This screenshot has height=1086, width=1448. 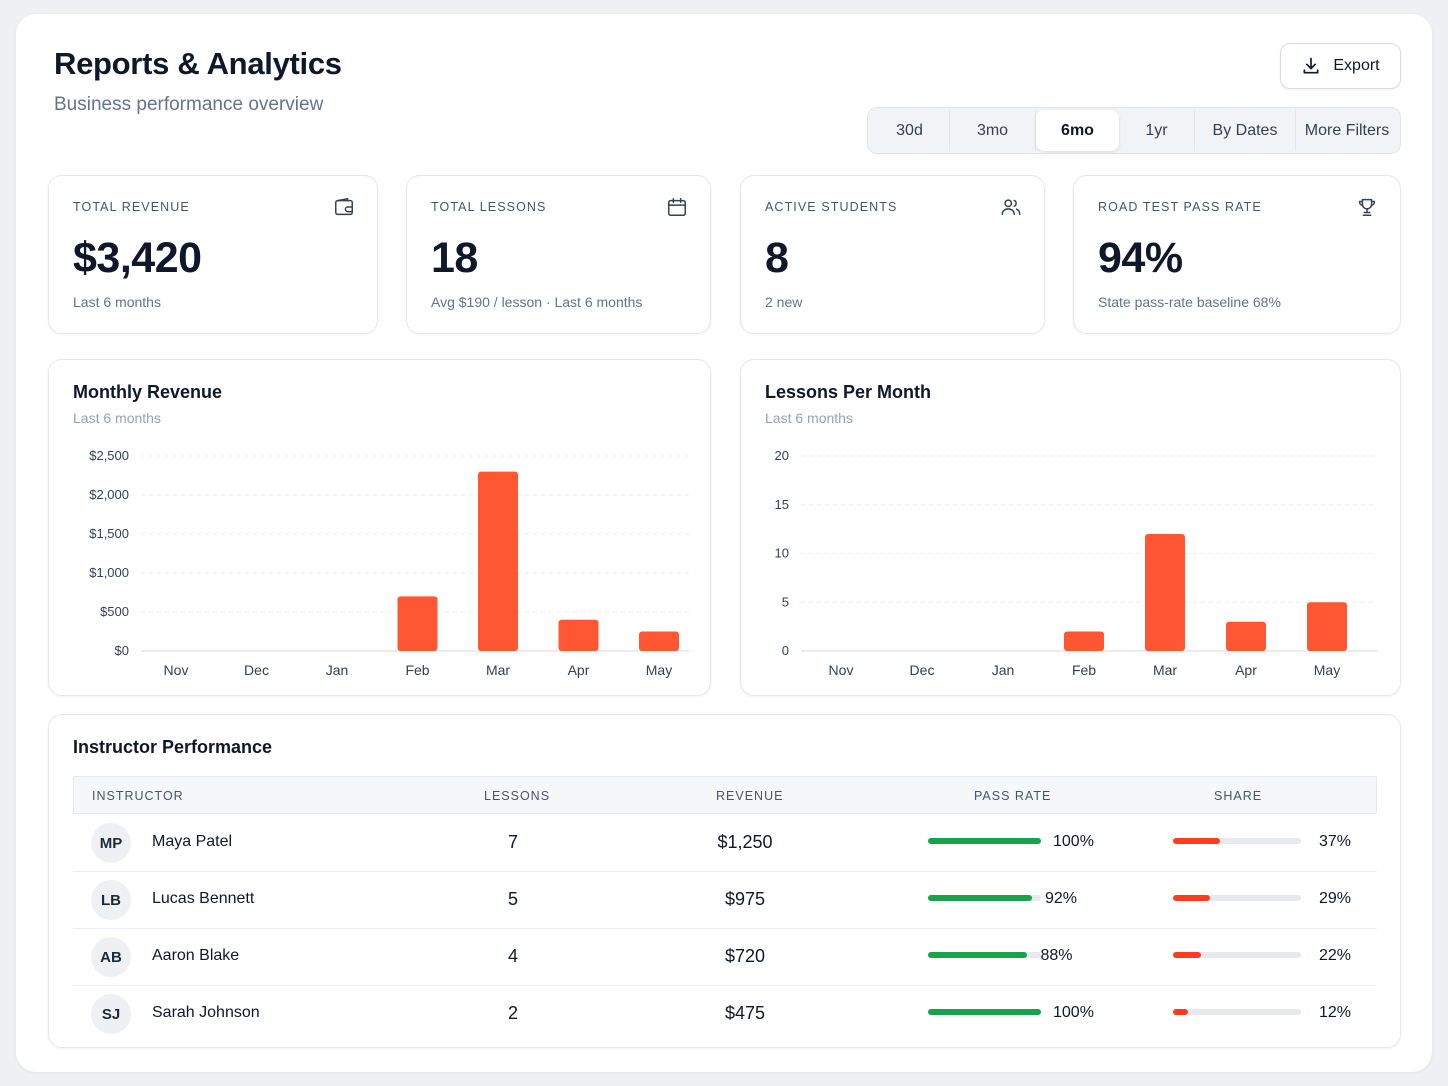 What do you see at coordinates (1060, 898) in the screenshot?
I see `pass-rate-value: 92%` at bounding box center [1060, 898].